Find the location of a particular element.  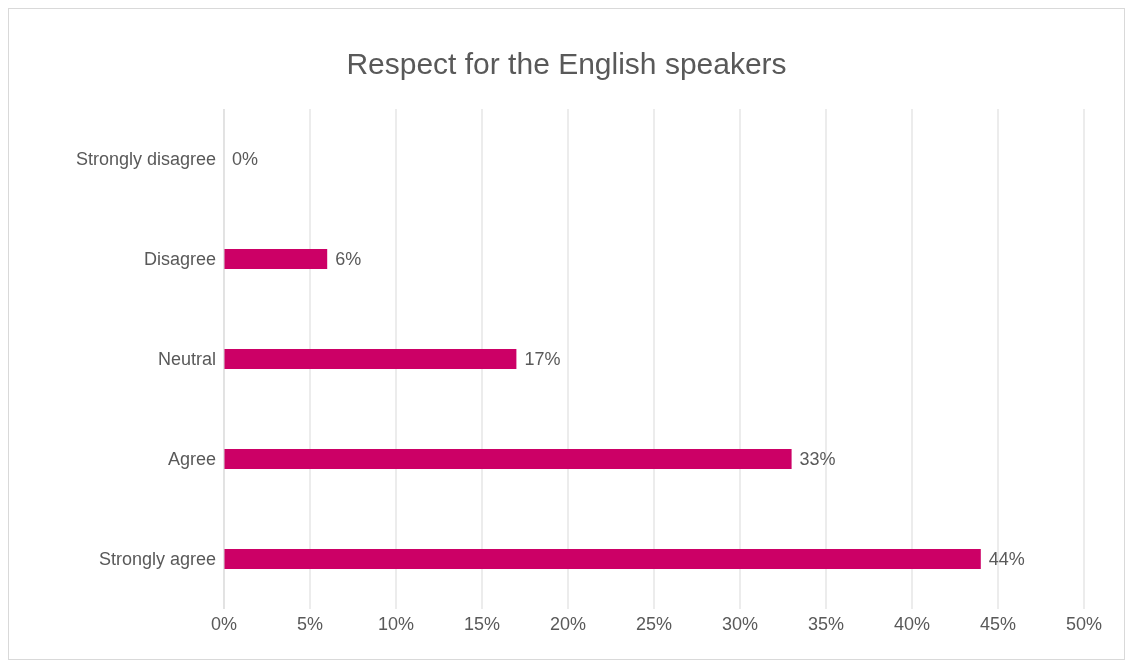

chart-title: Respect for the English speakers is located at coordinates (566, 64).